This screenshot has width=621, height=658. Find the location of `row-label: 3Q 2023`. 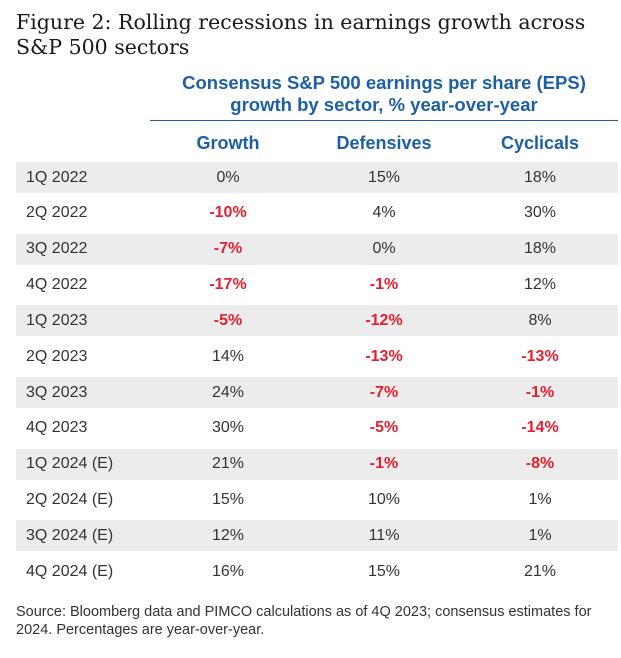

row-label: 3Q 2023 is located at coordinates (57, 392).